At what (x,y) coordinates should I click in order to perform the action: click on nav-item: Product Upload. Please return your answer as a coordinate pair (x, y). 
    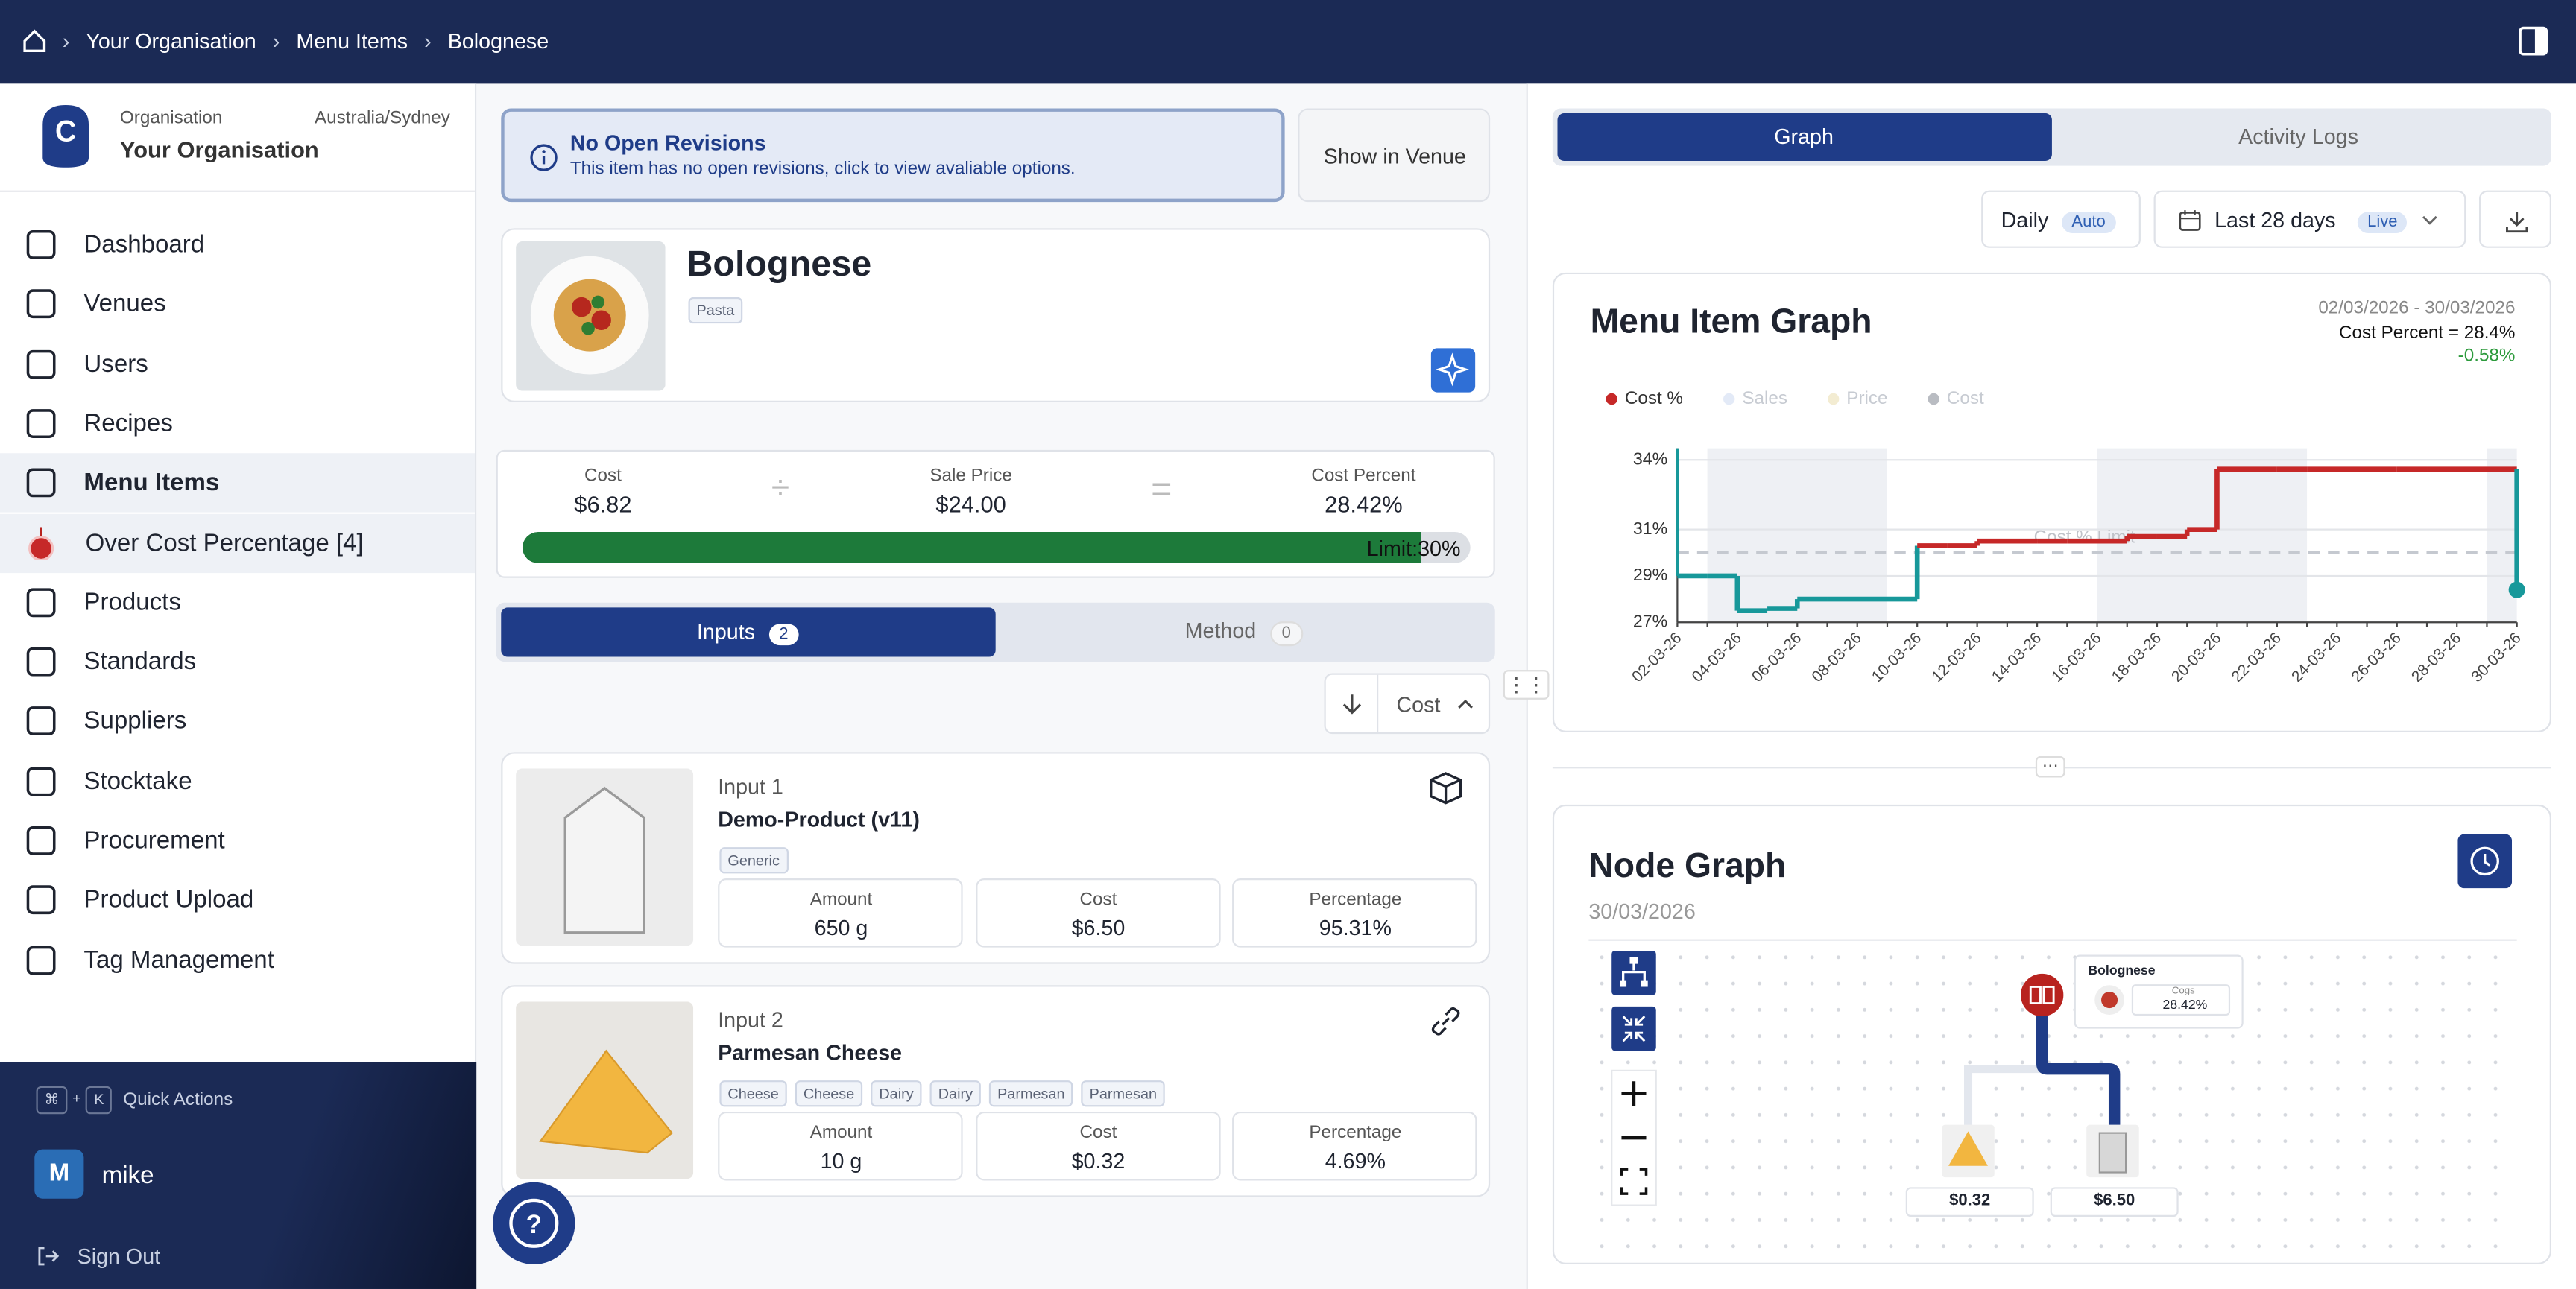
    Looking at the image, I should click on (238, 901).